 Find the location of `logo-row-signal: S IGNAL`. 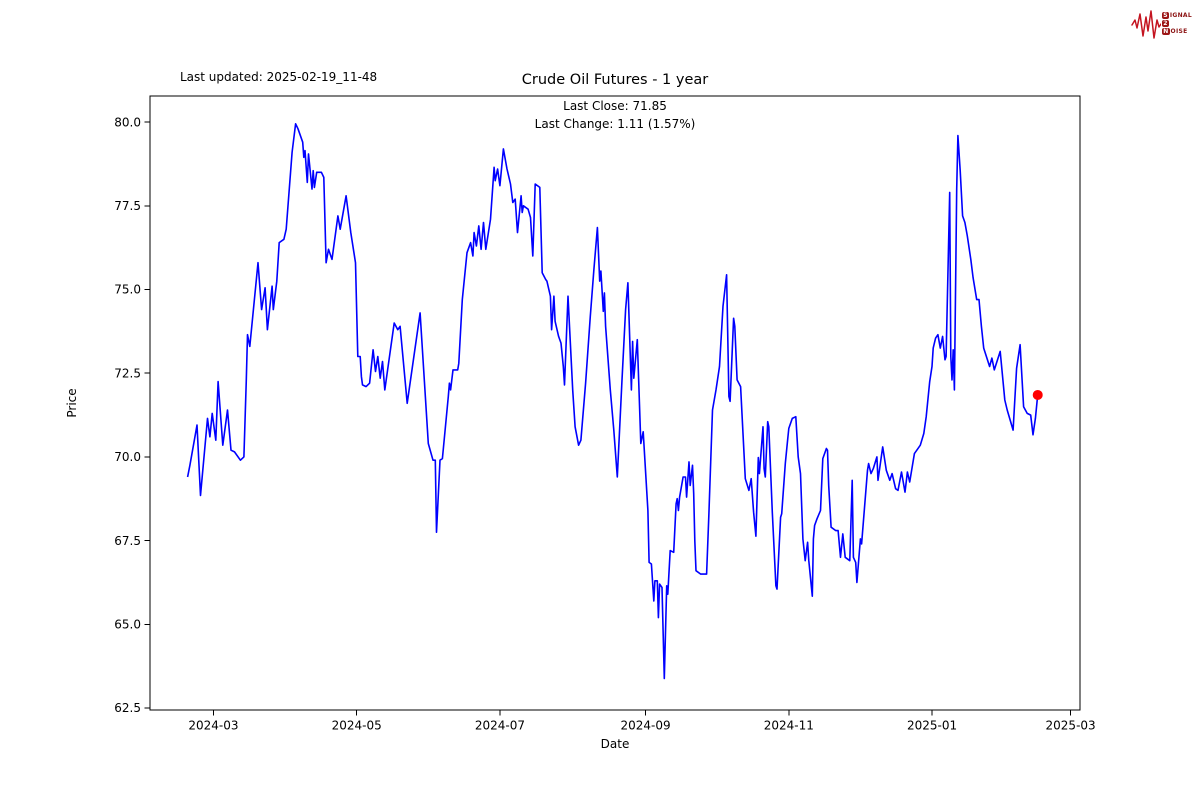

logo-row-signal: S IGNAL is located at coordinates (1177, 15).